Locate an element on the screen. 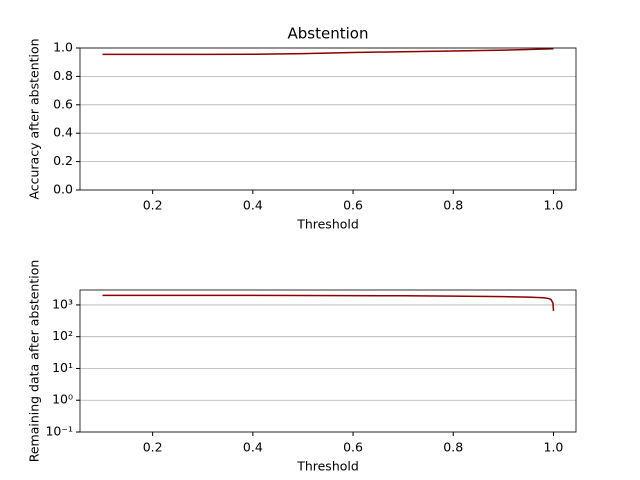 Image resolution: width=640 pixels, height=480 pixels. y-tick-label: 10¹ is located at coordinates (62, 367).